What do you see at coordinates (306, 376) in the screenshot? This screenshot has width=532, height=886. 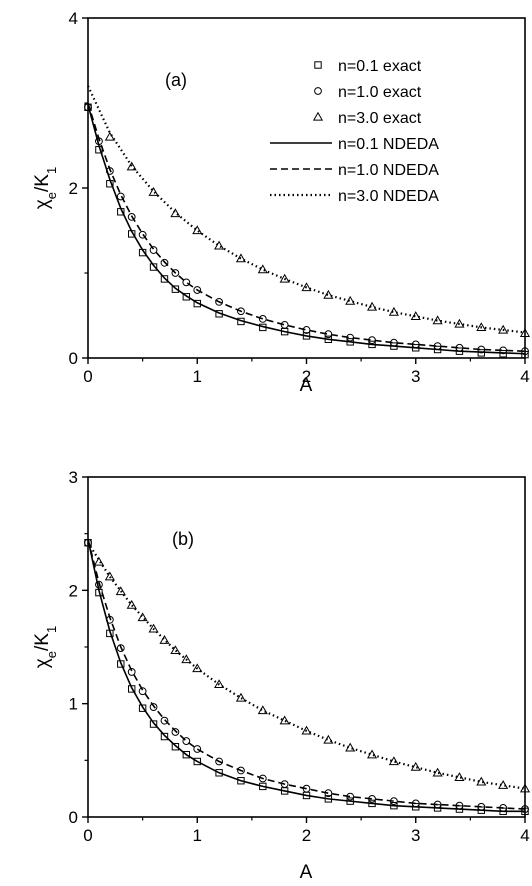 I see `x-tick-label-a: 2` at bounding box center [306, 376].